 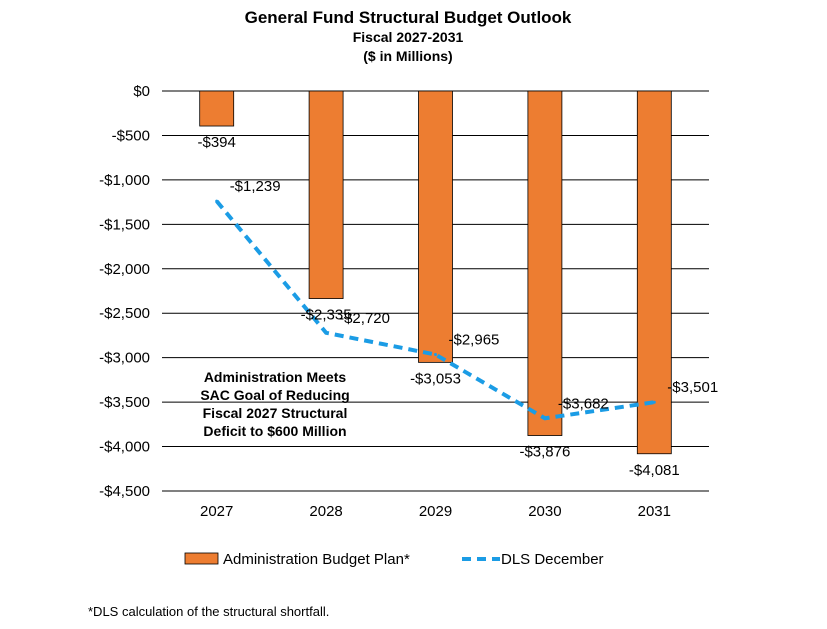 I want to click on bar-value-label: -$394, so click(x=217, y=142).